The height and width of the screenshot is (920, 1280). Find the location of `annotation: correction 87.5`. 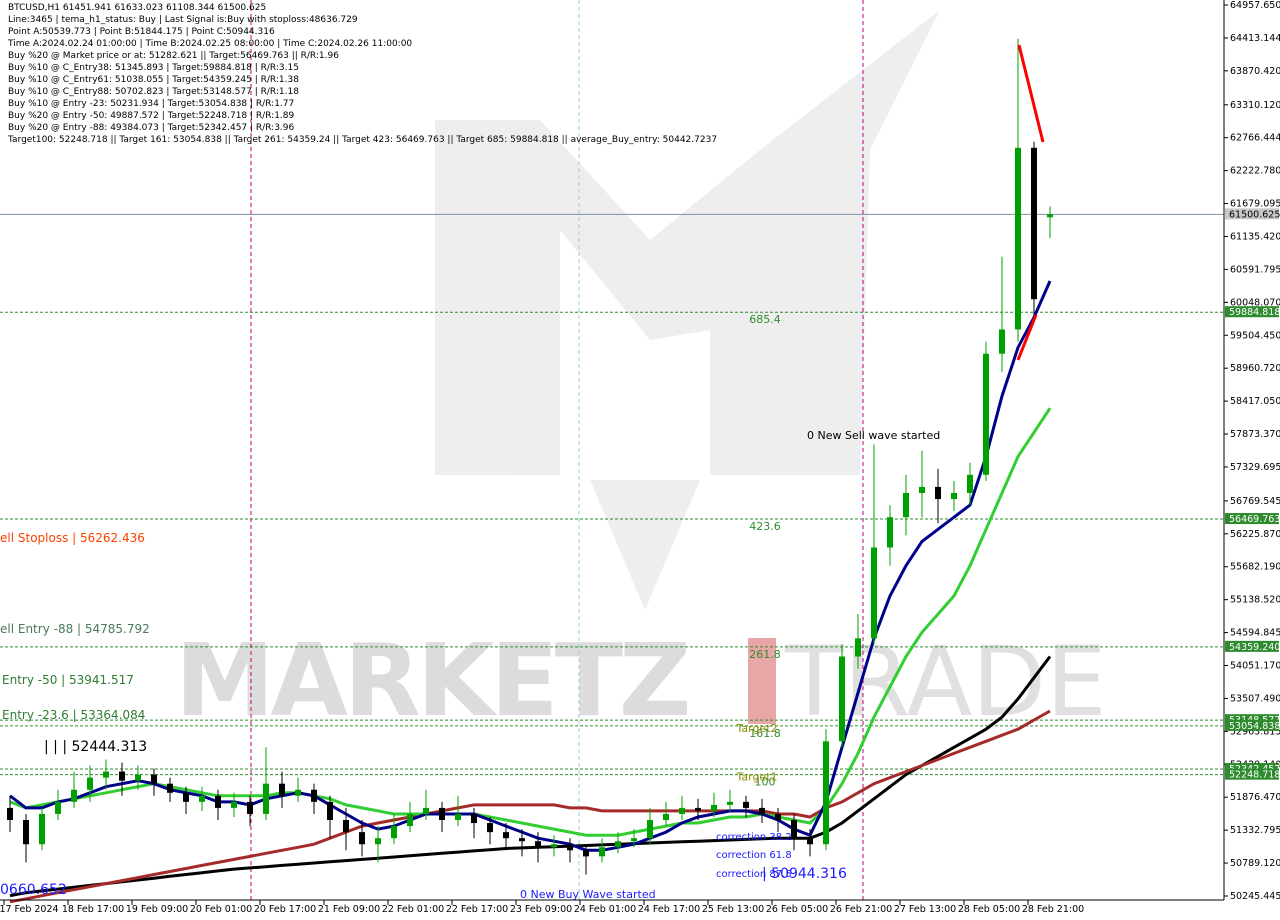

annotation: correction 87.5 is located at coordinates (754, 874).